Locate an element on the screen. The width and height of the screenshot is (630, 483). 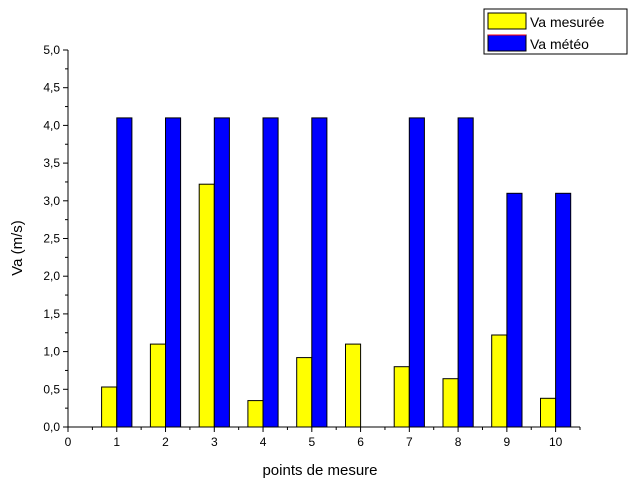
legend: Va mesurée Va météo is located at coordinates (555, 31).